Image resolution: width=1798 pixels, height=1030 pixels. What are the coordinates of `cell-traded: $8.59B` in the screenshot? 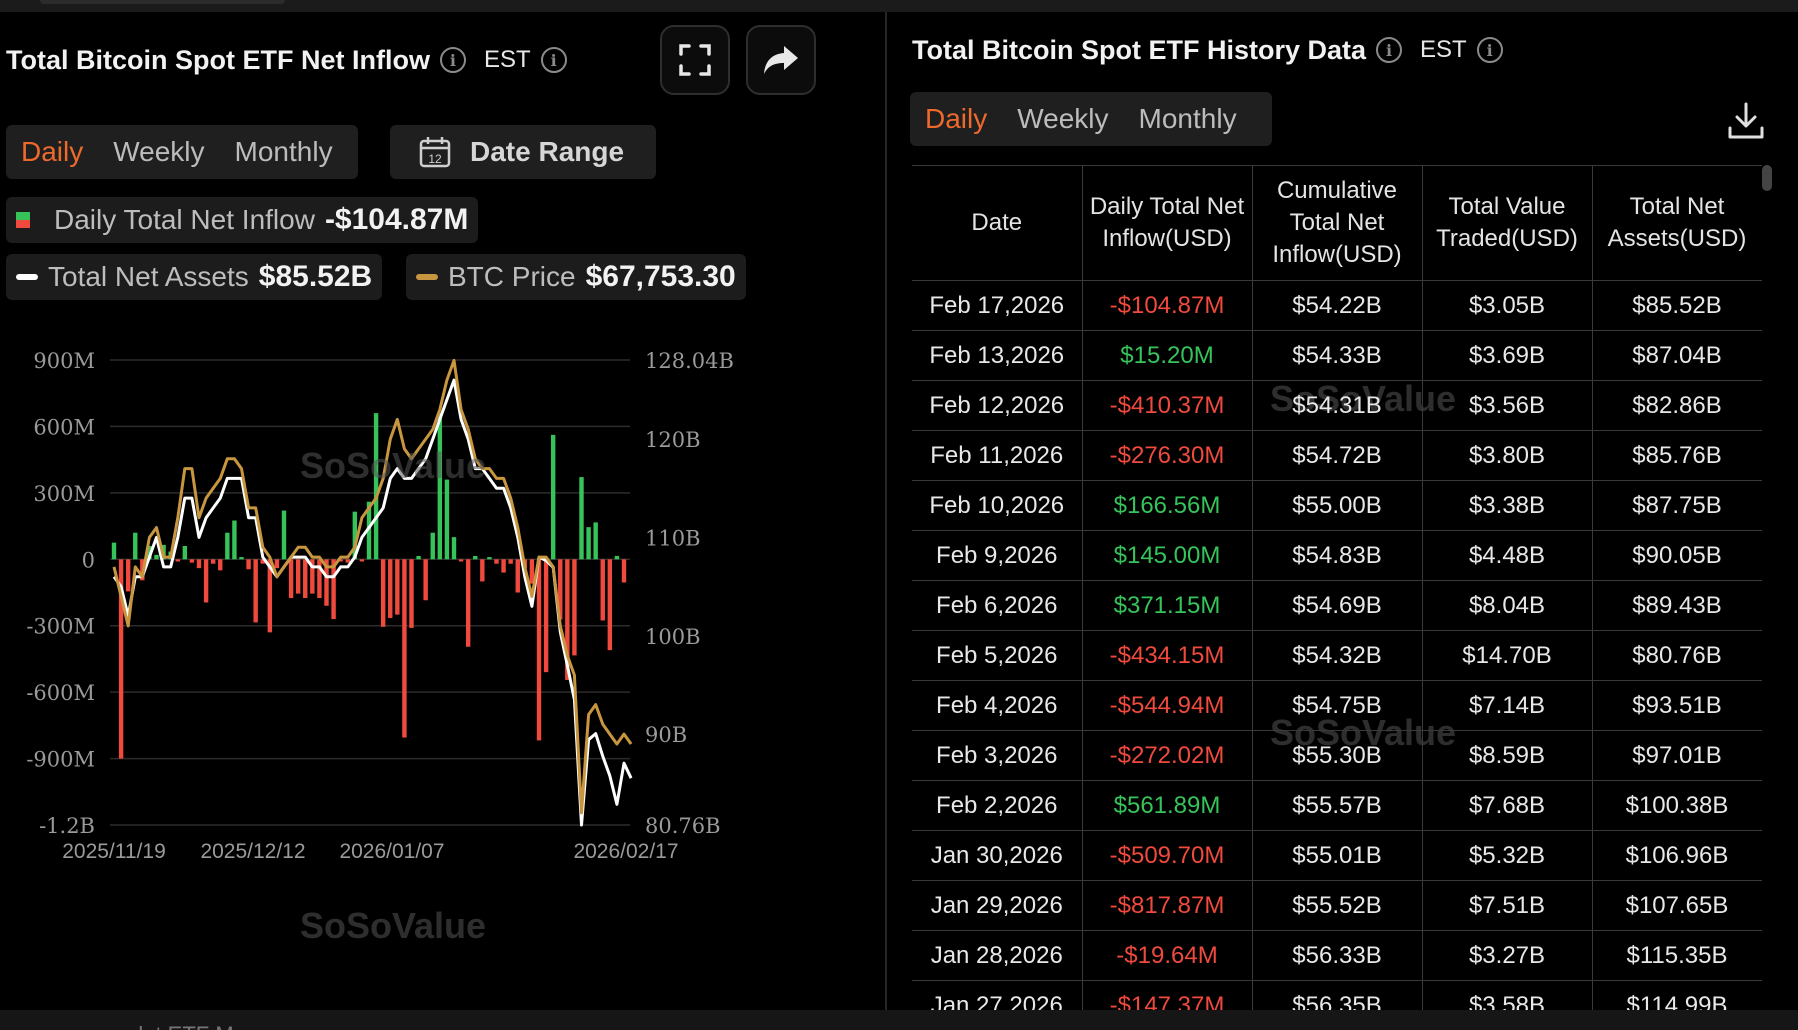 It's located at (1507, 755).